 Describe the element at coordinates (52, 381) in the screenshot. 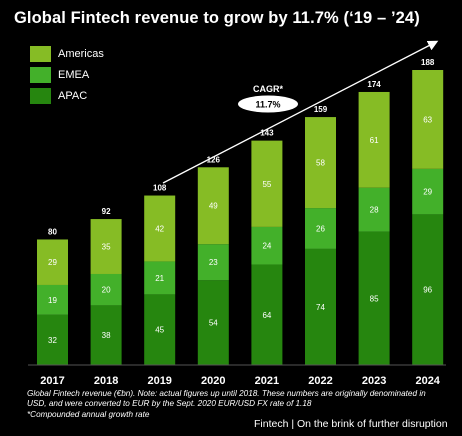

I see `x-tick-label: 2017` at that location.